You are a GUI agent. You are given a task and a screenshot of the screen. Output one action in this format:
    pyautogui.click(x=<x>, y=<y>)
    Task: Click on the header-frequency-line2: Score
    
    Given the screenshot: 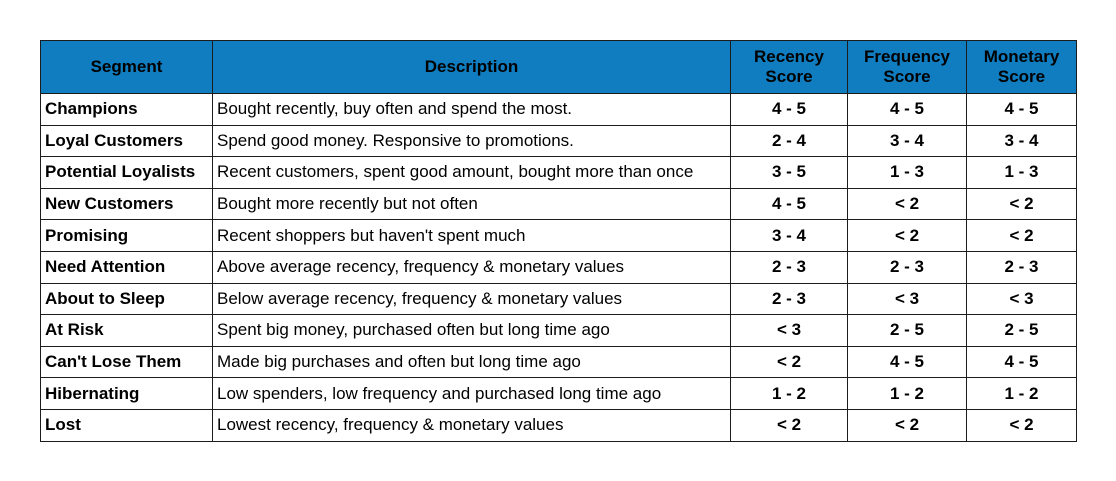 What is the action you would take?
    pyautogui.click(x=907, y=76)
    